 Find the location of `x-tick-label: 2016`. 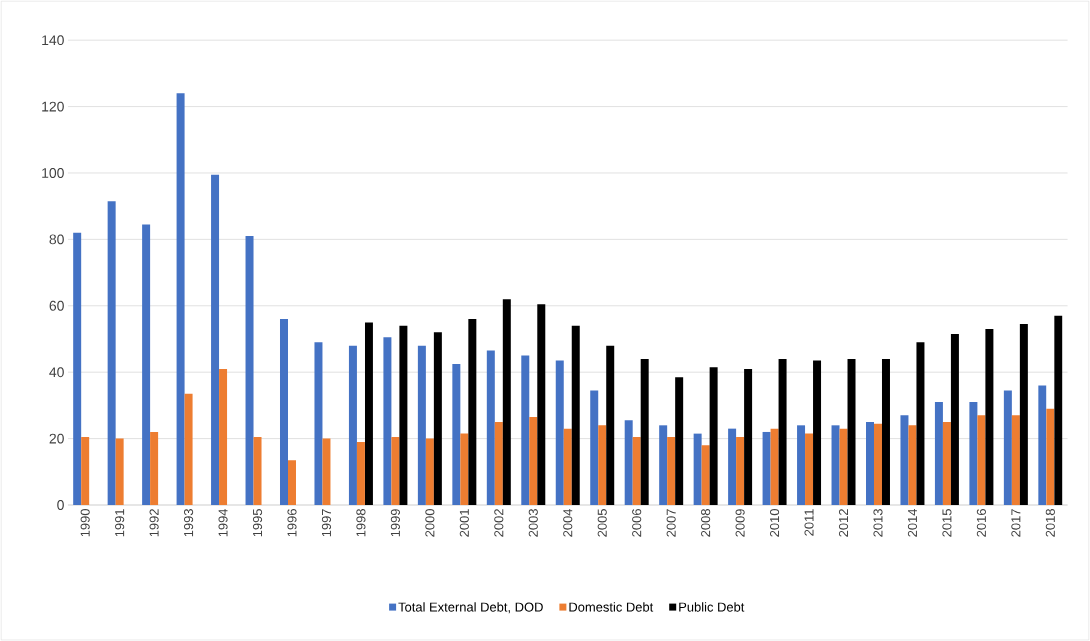

x-tick-label: 2016 is located at coordinates (981, 523).